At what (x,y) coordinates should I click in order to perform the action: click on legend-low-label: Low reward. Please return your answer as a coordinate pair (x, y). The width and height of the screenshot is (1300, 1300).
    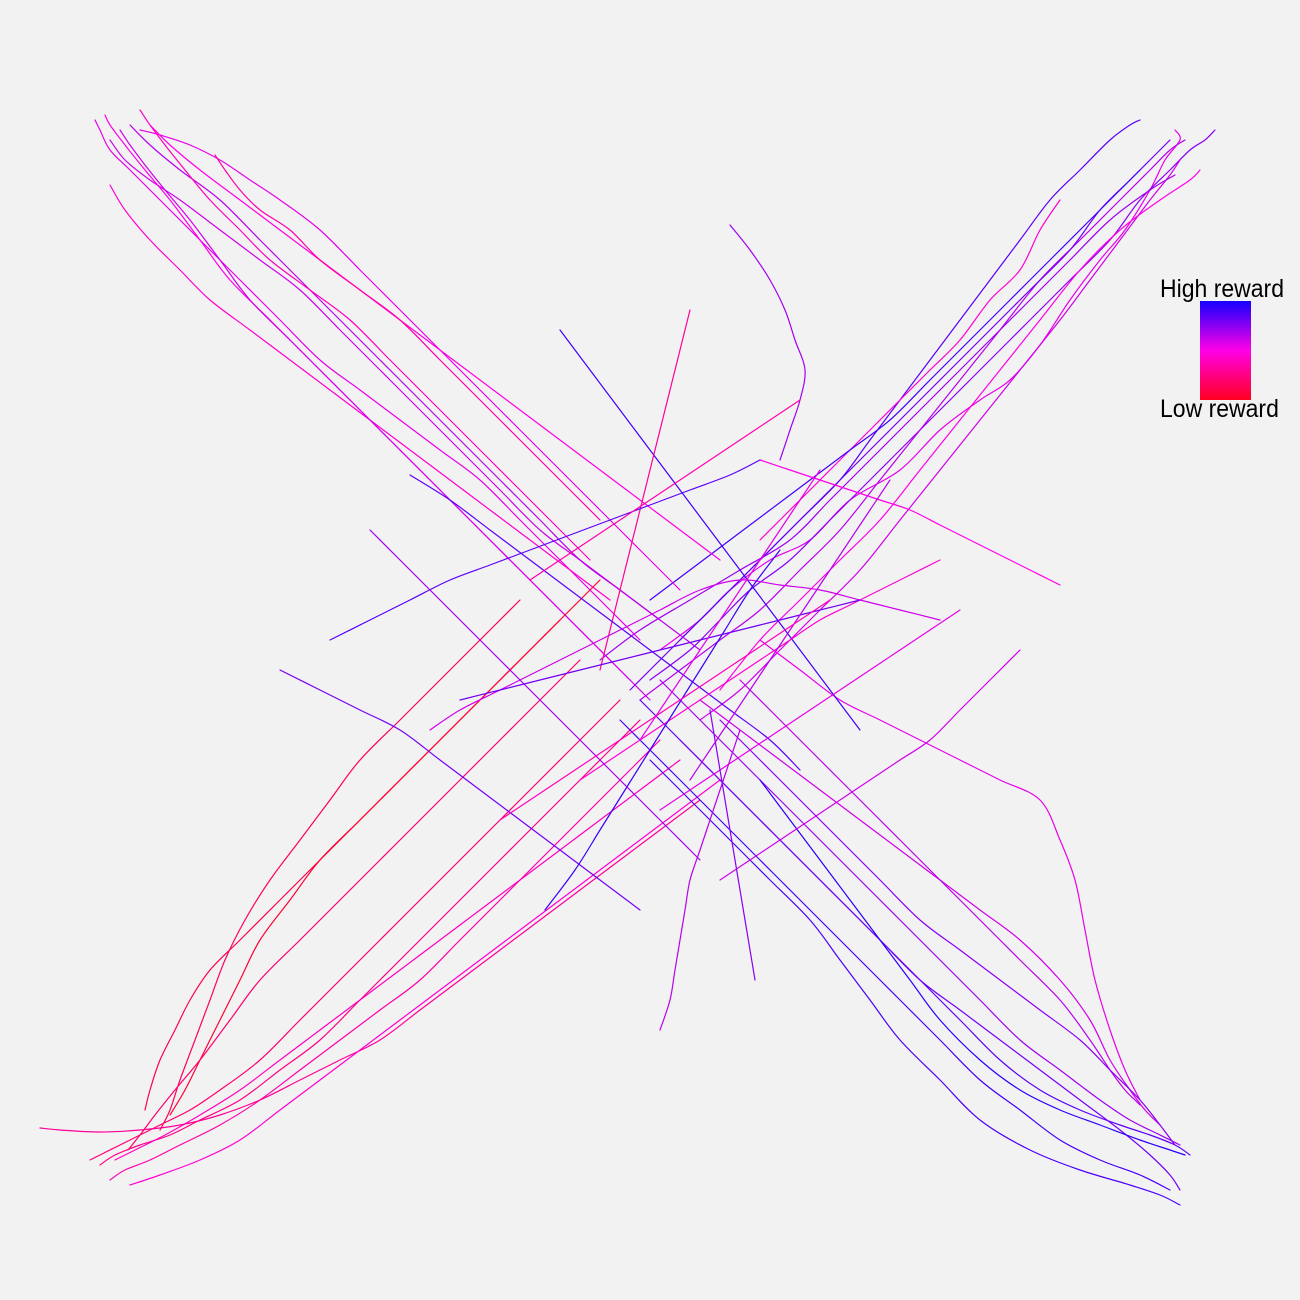
    Looking at the image, I should click on (1219, 409).